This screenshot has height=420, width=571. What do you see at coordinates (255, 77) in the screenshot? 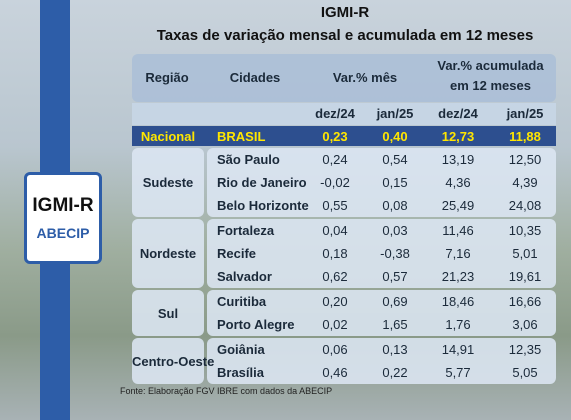
I see `column-header: Cidades` at bounding box center [255, 77].